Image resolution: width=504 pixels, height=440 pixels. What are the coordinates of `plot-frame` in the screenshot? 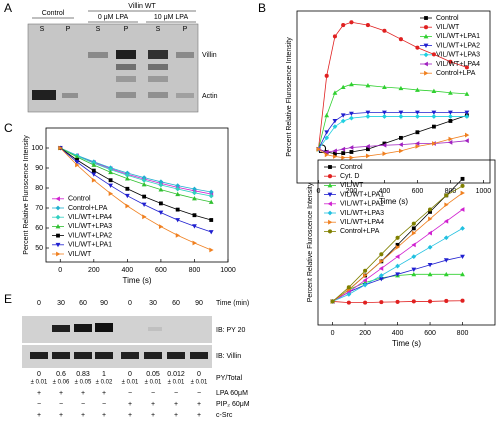 It's located at (406, 242).